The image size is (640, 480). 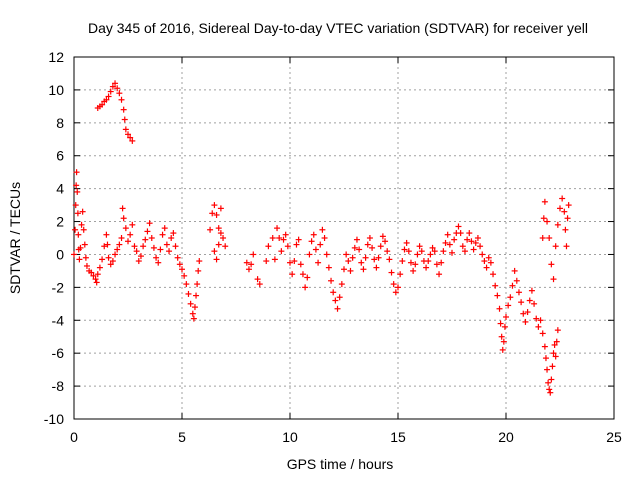 I want to click on x-tick-label: 15, so click(x=398, y=437).